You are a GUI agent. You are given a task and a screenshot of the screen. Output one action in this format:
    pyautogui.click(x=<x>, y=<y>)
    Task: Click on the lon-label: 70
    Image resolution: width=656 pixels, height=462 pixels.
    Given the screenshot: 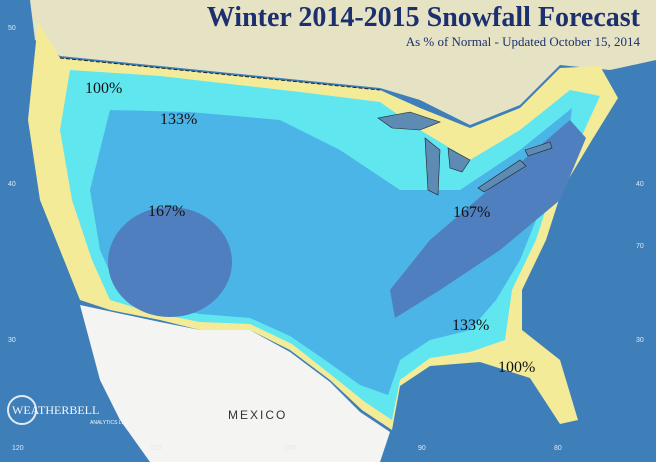 What is the action you would take?
    pyautogui.click(x=640, y=246)
    